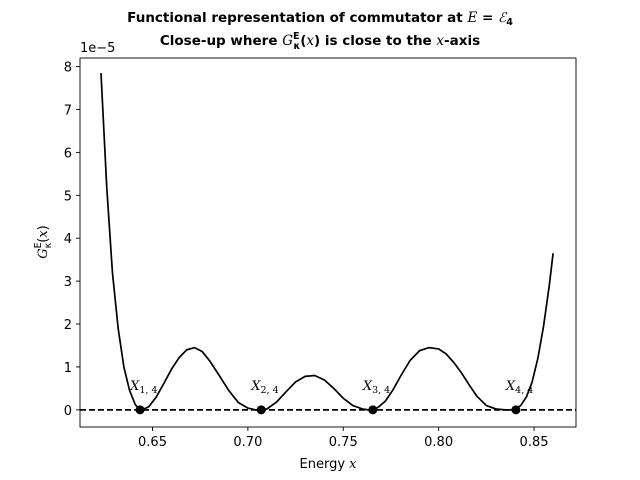 This screenshot has width=640, height=480. What do you see at coordinates (68, 153) in the screenshot?
I see `y-tick-label: 6` at bounding box center [68, 153].